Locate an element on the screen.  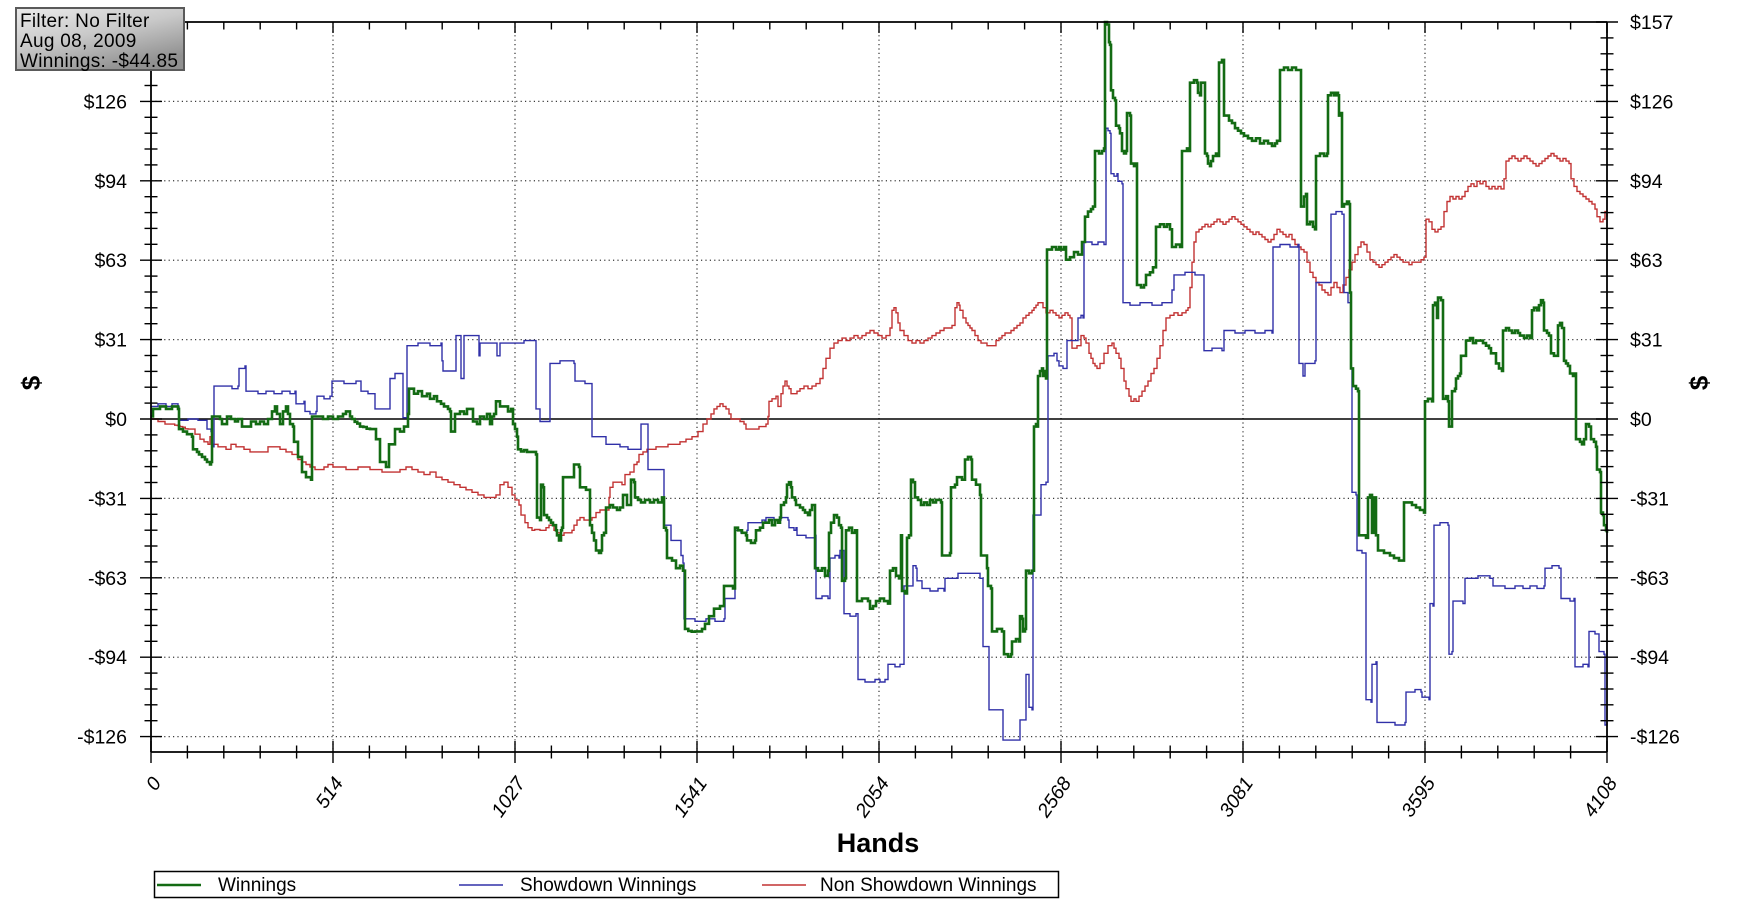
svg-text: Hands is located at coordinates (878, 843).